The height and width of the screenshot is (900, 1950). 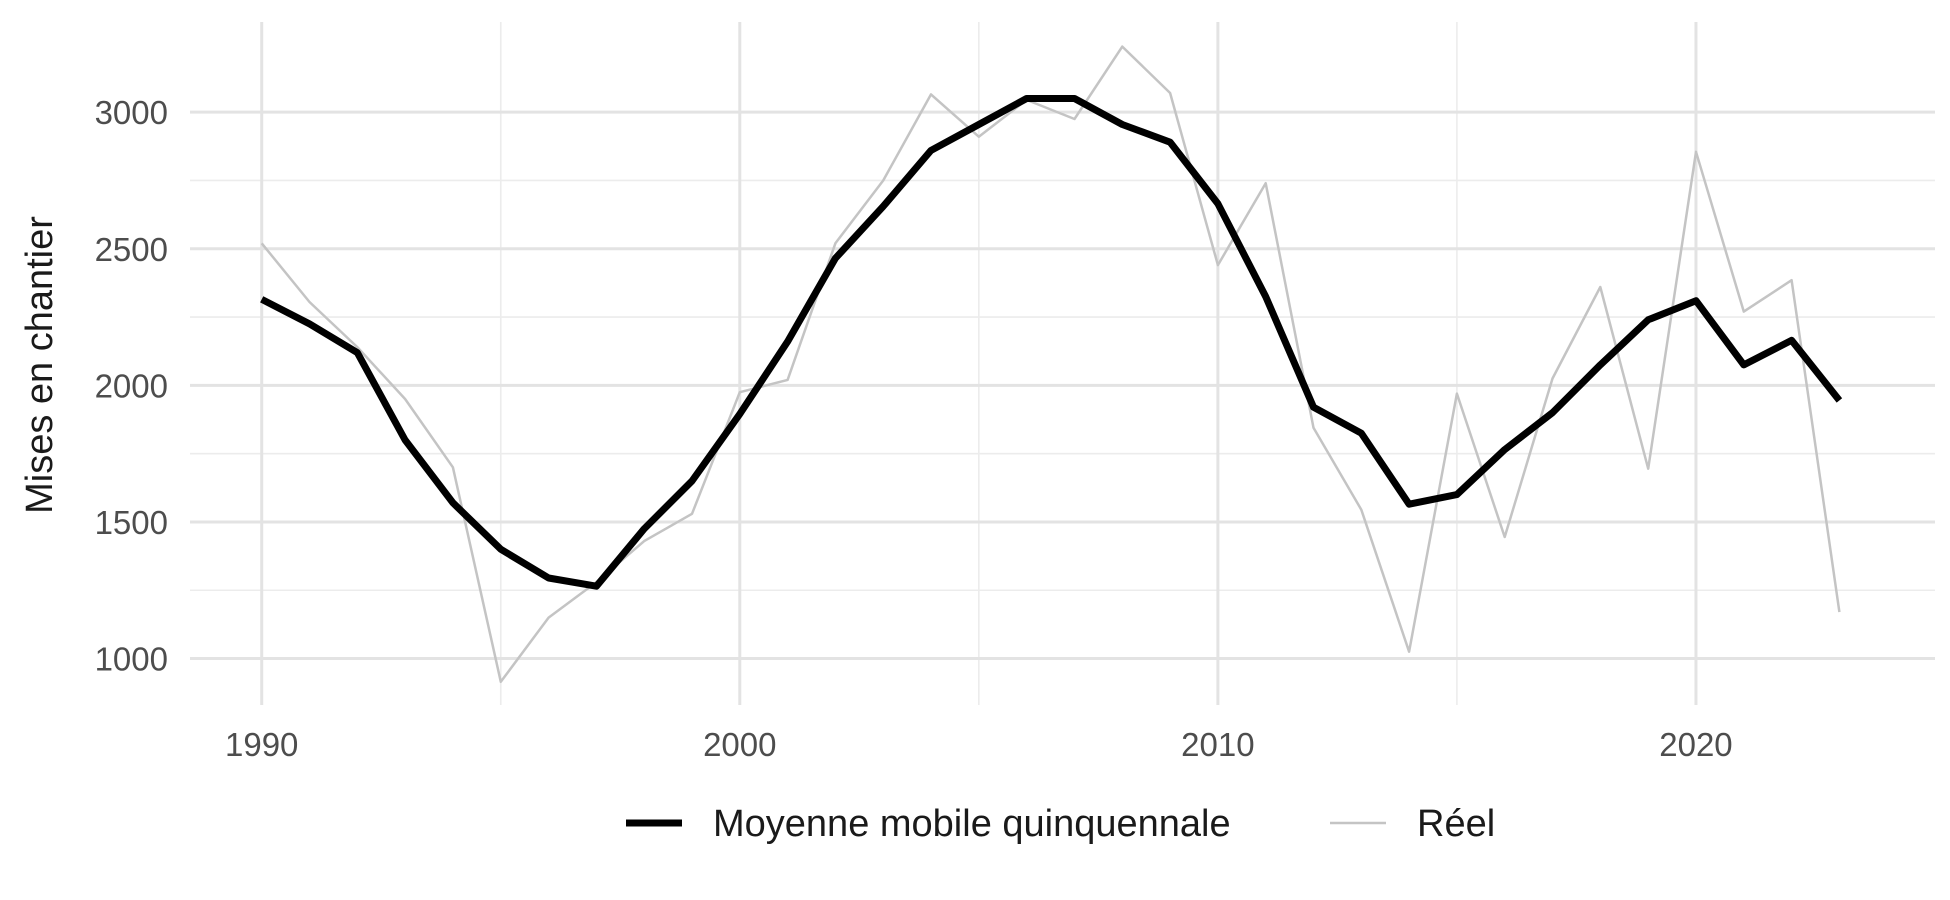 What do you see at coordinates (261, 744) in the screenshot?
I see `x-tick-label: 1990` at bounding box center [261, 744].